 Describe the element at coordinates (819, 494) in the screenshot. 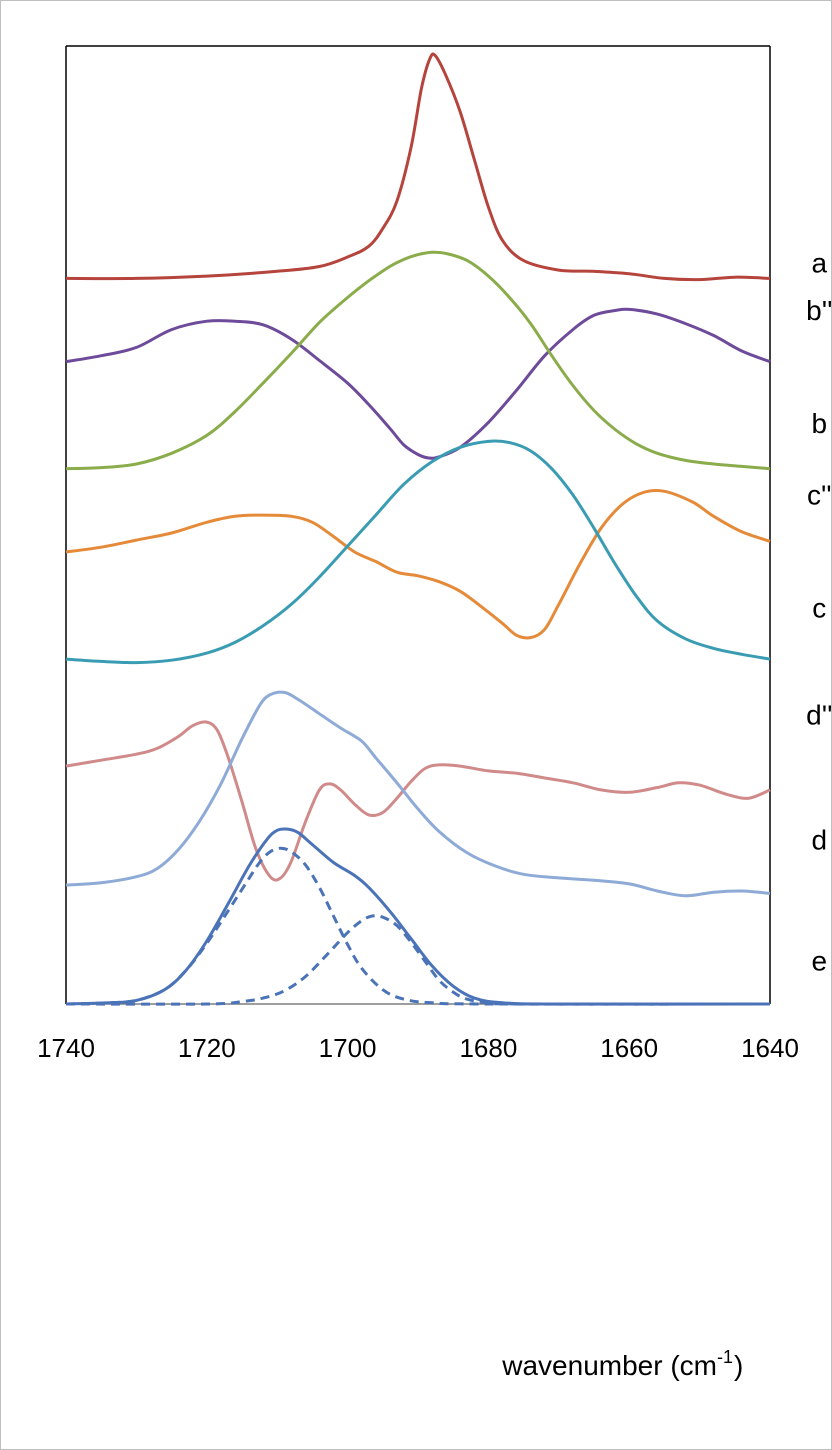

I see `series-label-cpppp: c''` at that location.